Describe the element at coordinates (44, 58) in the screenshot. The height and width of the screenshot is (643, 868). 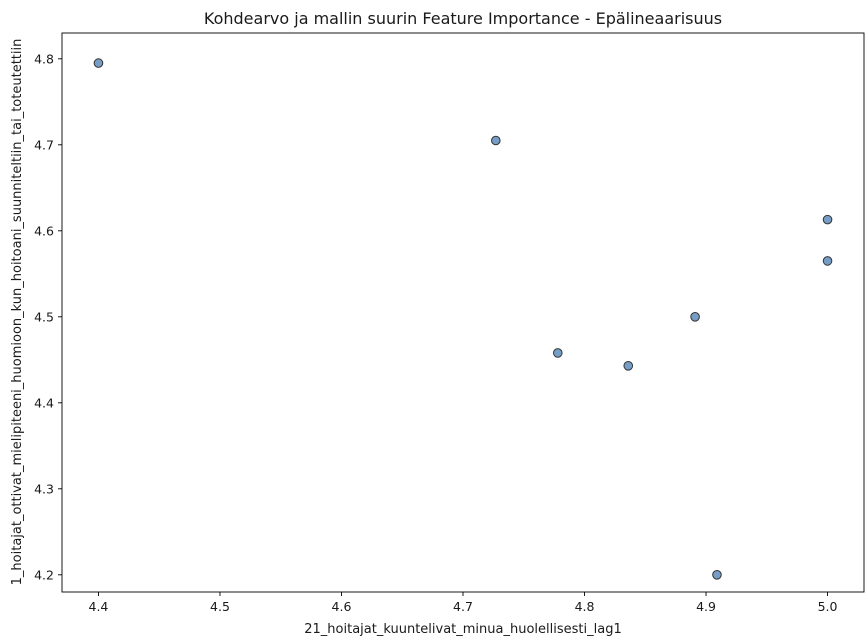
I see `y-tick-label: 4.8` at that location.